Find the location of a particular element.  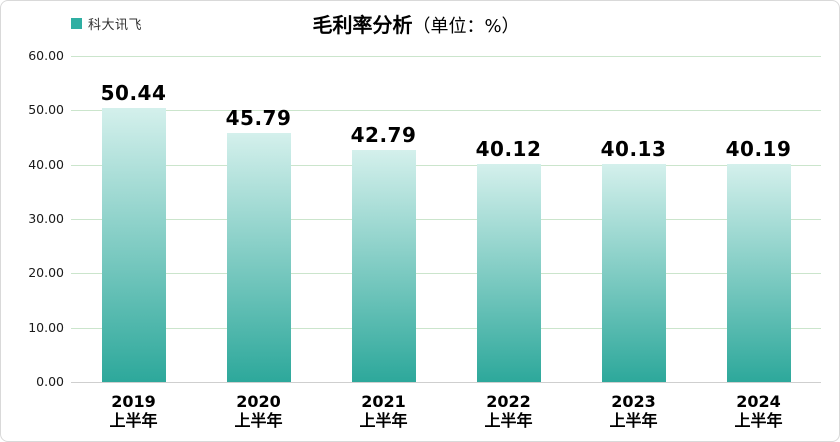

legend: 科大讯飞 is located at coordinates (106, 23).